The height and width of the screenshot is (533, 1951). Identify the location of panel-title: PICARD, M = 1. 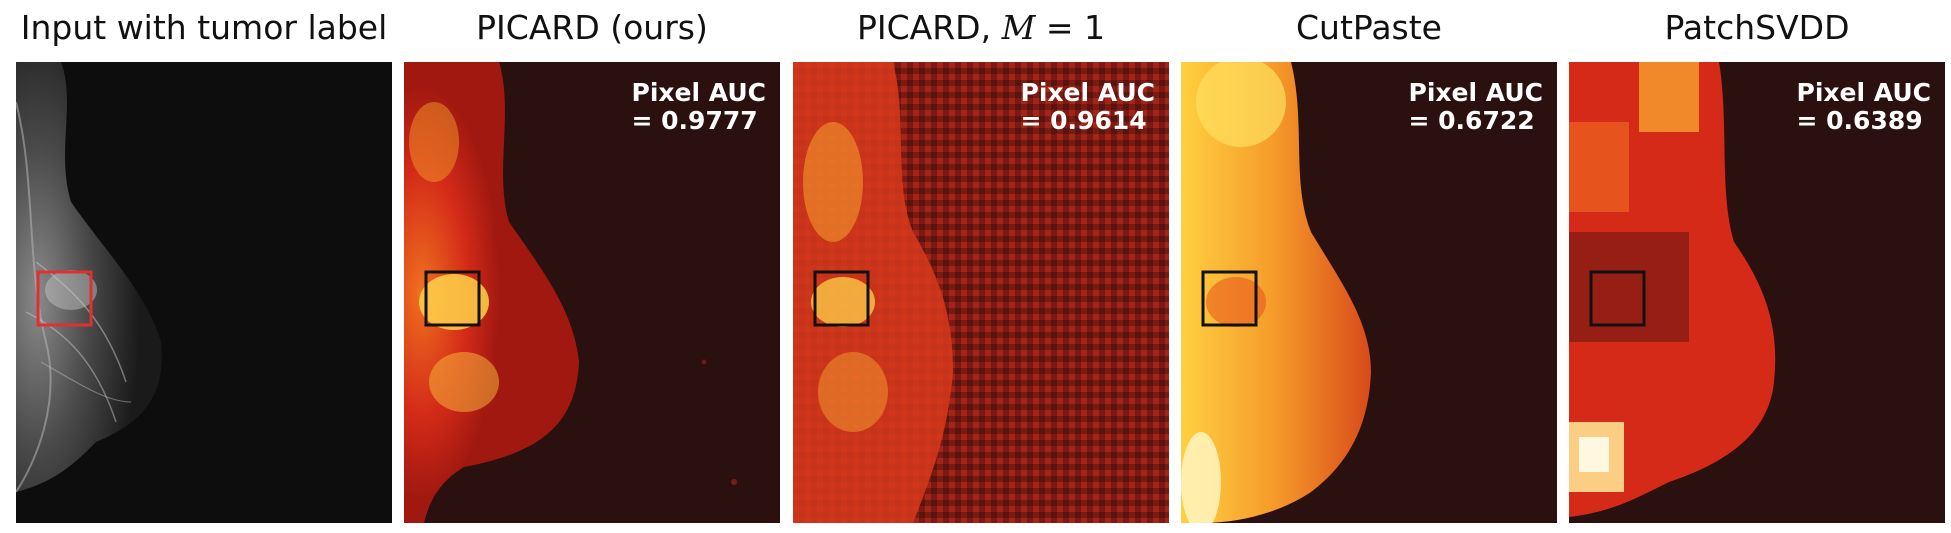
(981, 27).